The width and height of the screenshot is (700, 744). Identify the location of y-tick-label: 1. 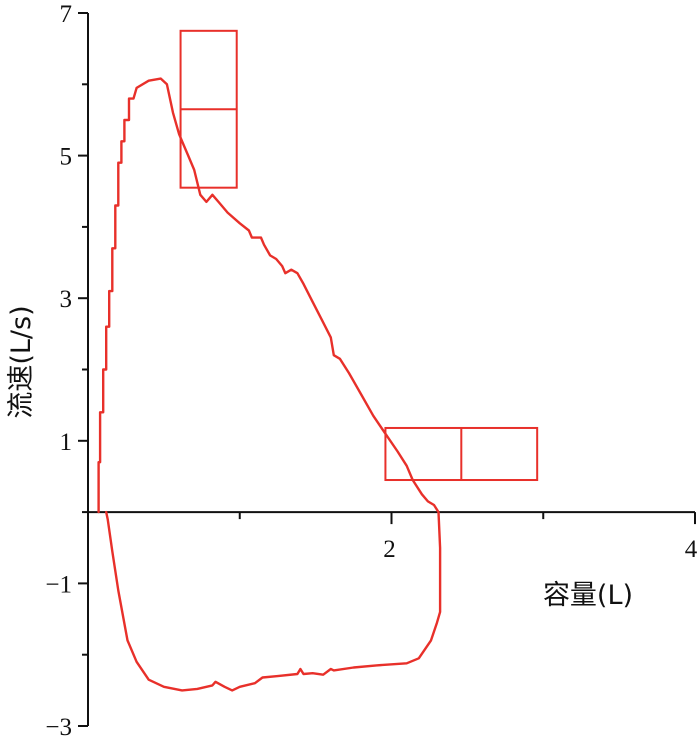
(66, 442).